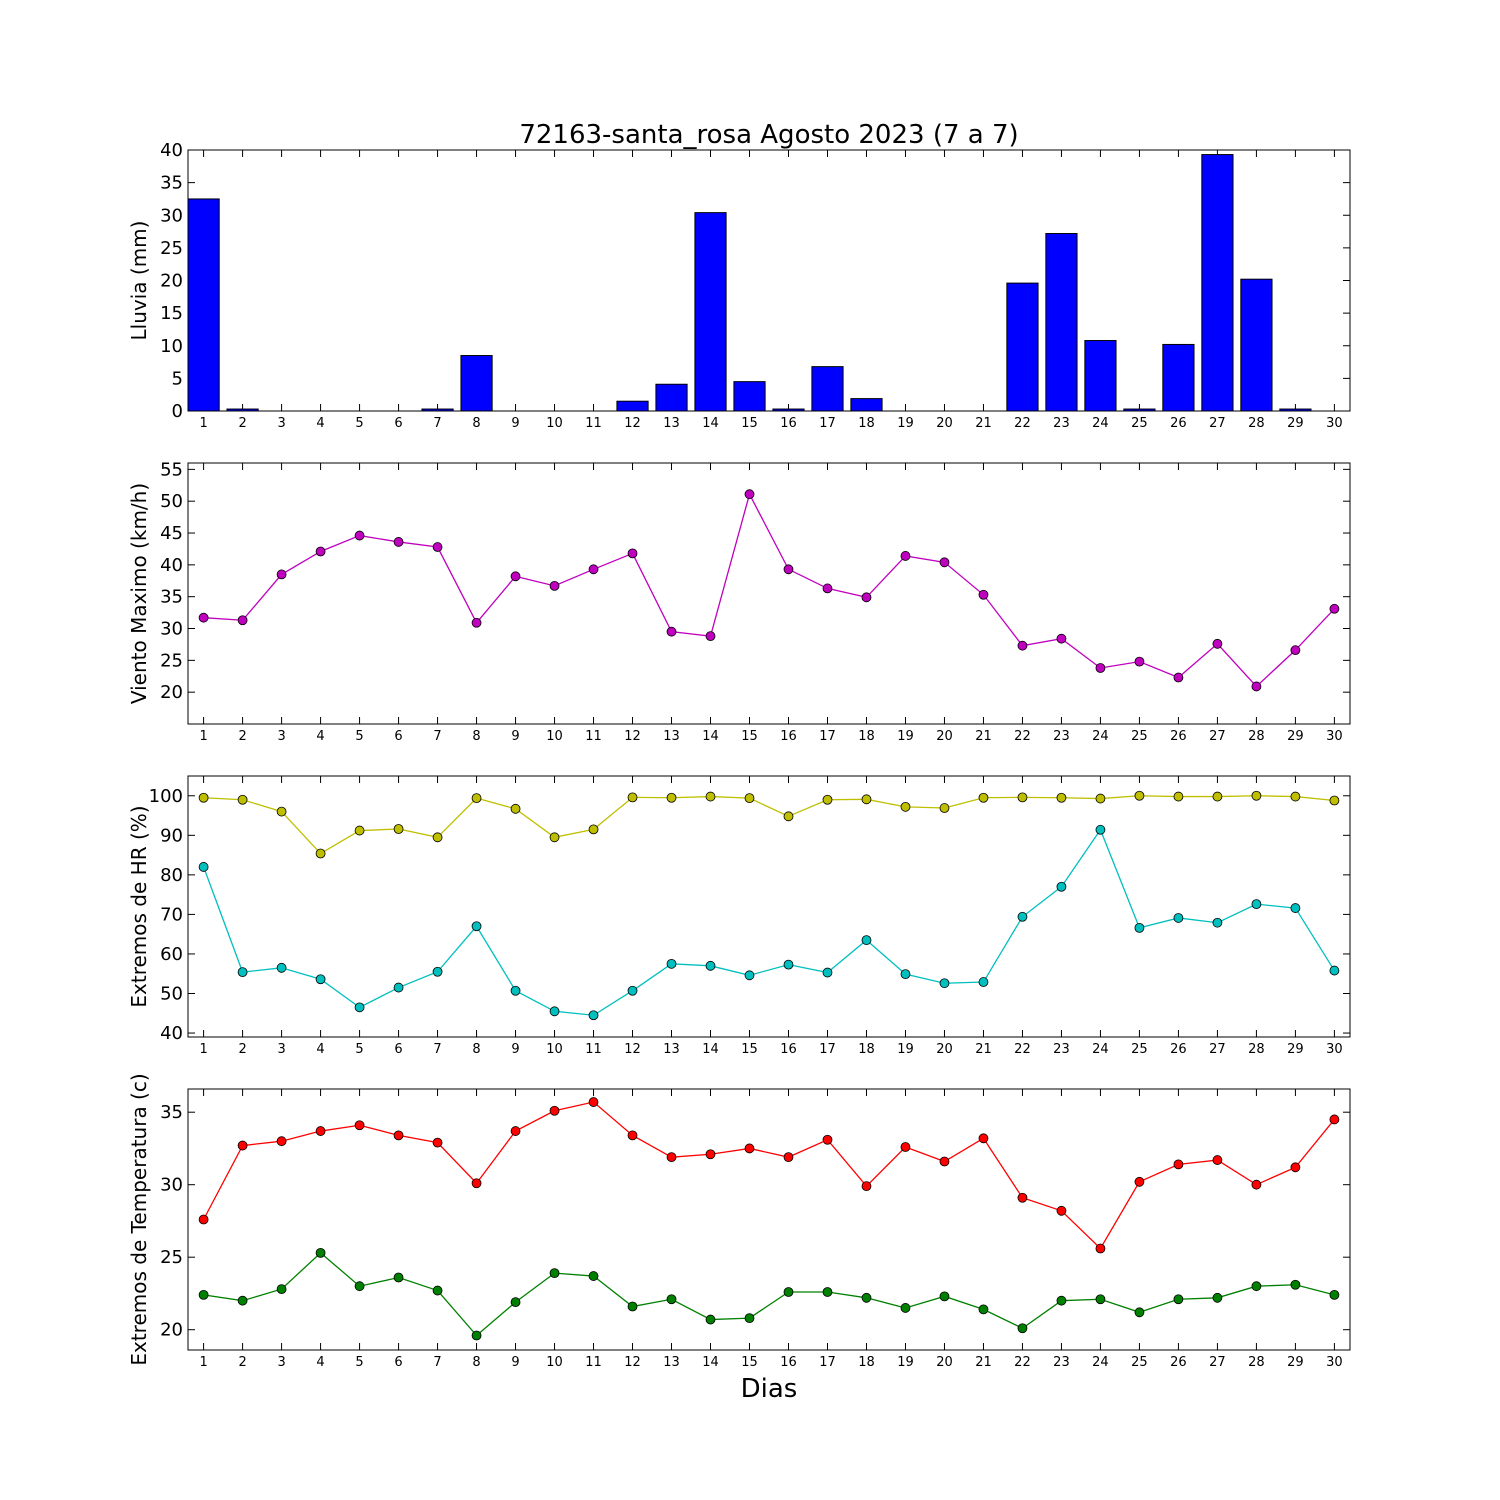 The height and width of the screenshot is (1500, 1500). I want to click on y-tick-label: 100, so click(166, 796).